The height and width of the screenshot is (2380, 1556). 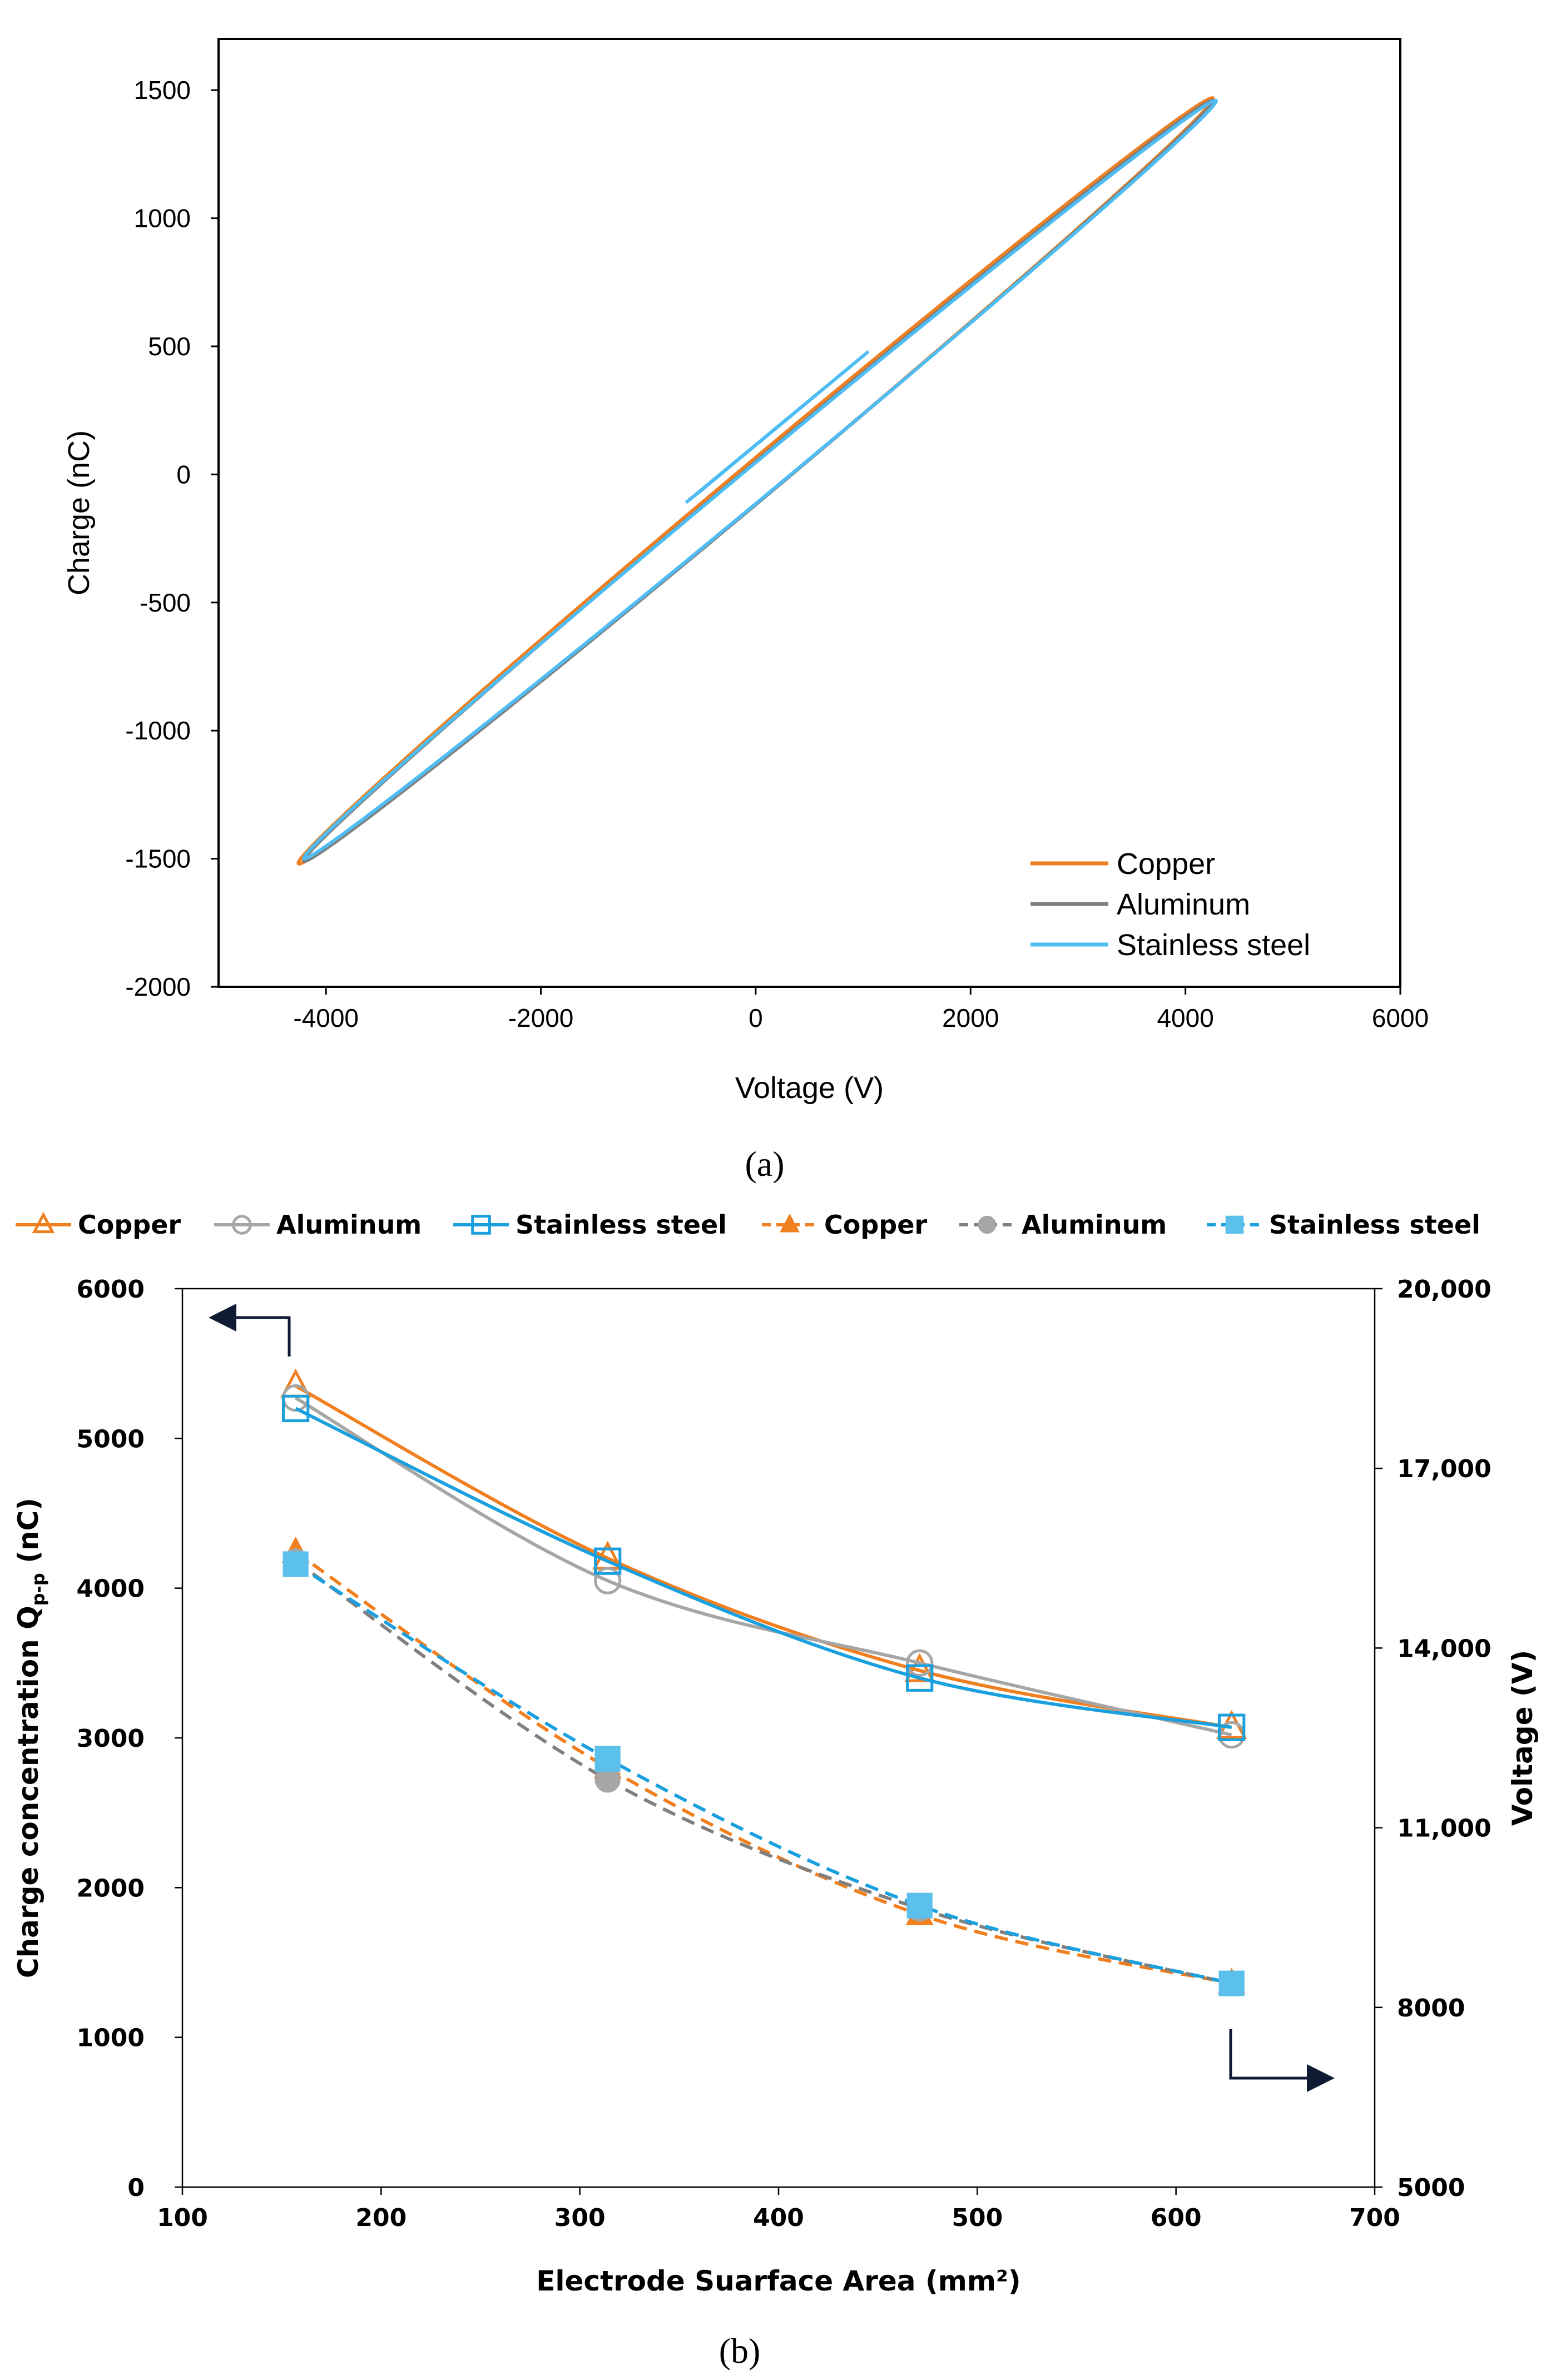 What do you see at coordinates (158, 986) in the screenshot?
I see `y-tick-label: -2000` at bounding box center [158, 986].